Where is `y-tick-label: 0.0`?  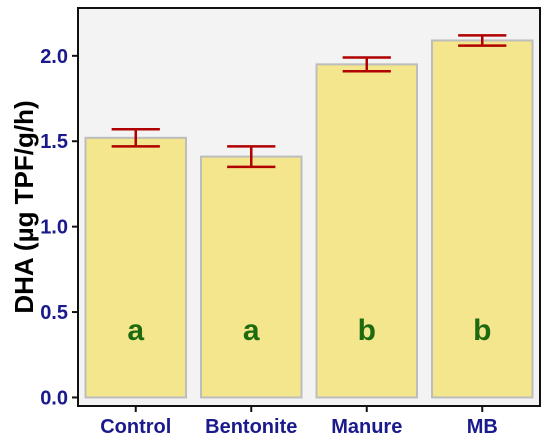 y-tick-label: 0.0 is located at coordinates (54, 398).